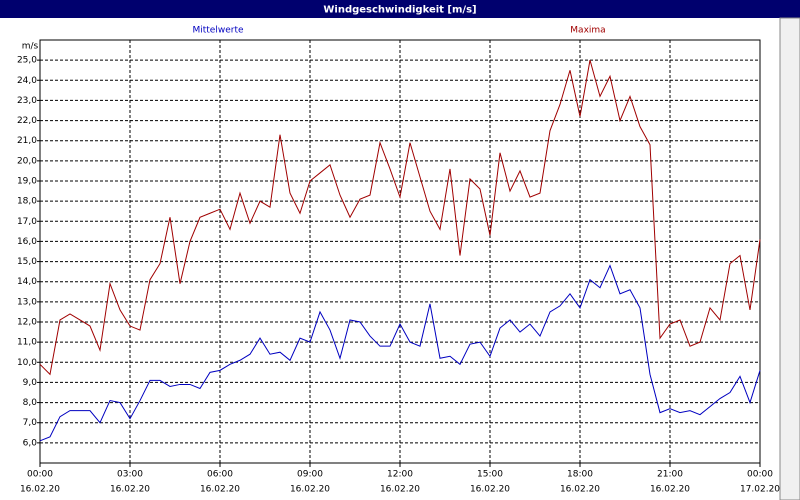 The height and width of the screenshot is (500, 800). Describe the element at coordinates (27, 343) in the screenshot. I see `y-tick-label: 11,0` at that location.